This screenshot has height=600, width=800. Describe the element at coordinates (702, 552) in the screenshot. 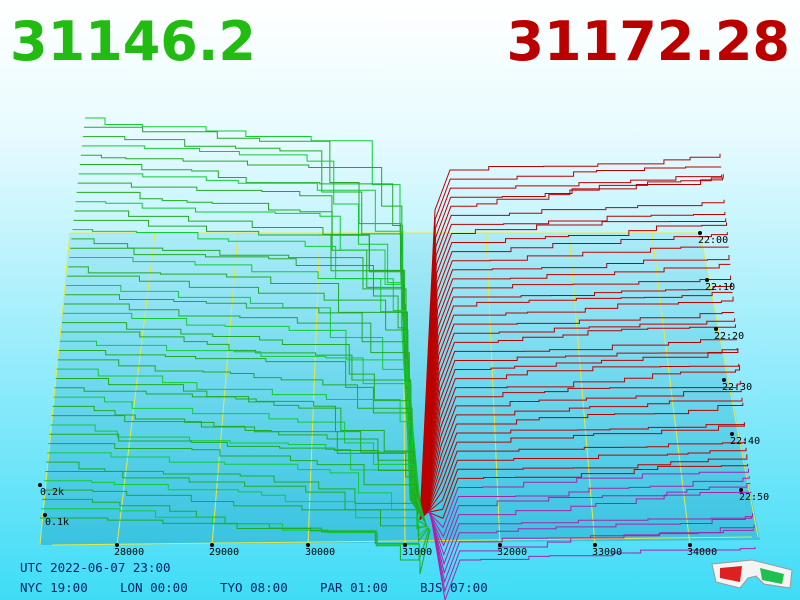

I see `price-tick-label: 34000` at that location.